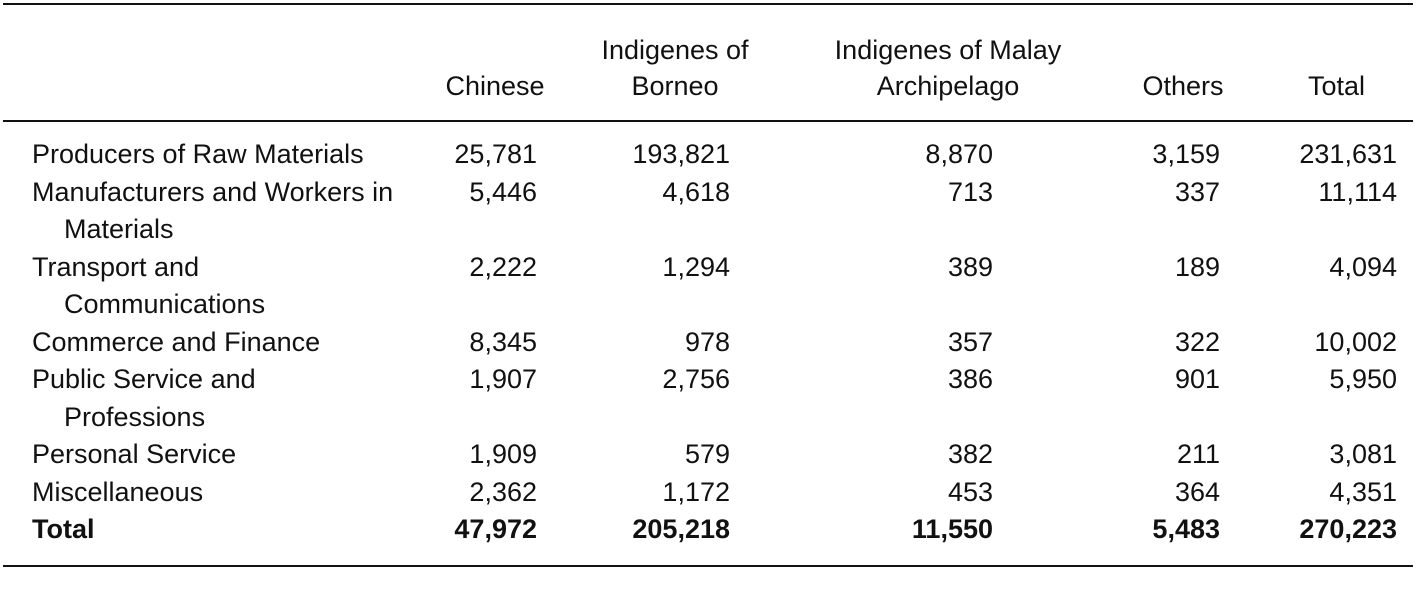  What do you see at coordinates (696, 191) in the screenshot?
I see `value-cell: 4,618` at bounding box center [696, 191].